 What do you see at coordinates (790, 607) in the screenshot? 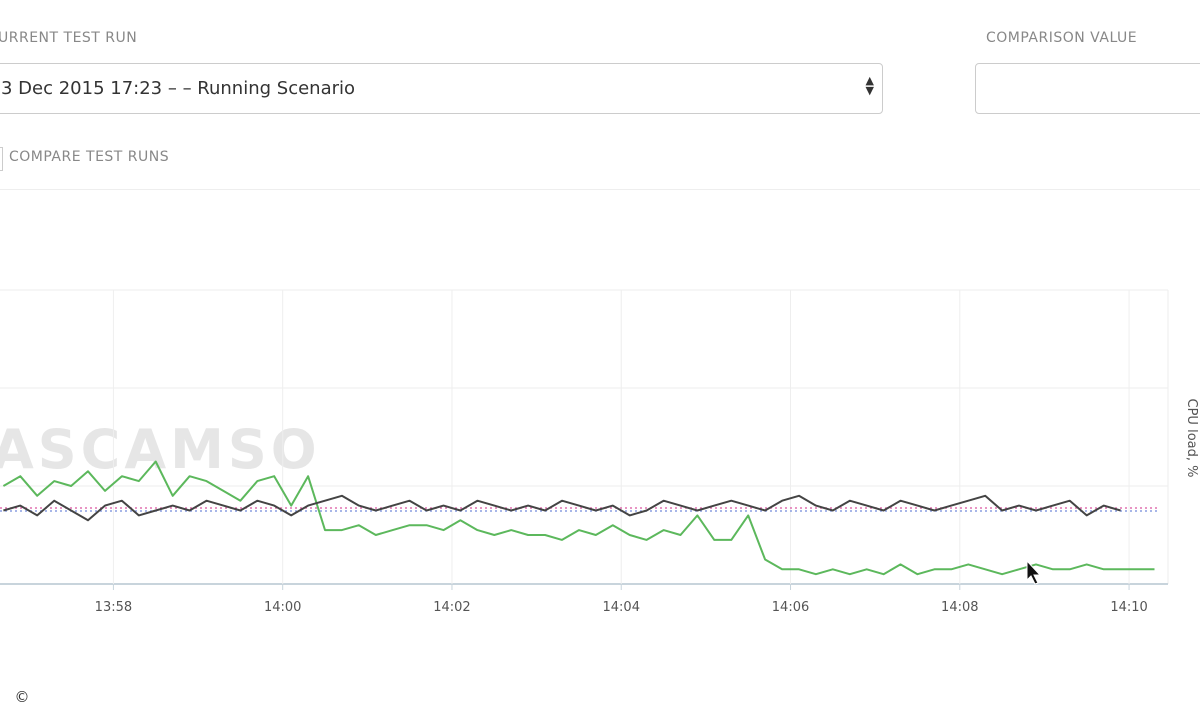
I see `x-tick-label: 14:06` at bounding box center [790, 607].